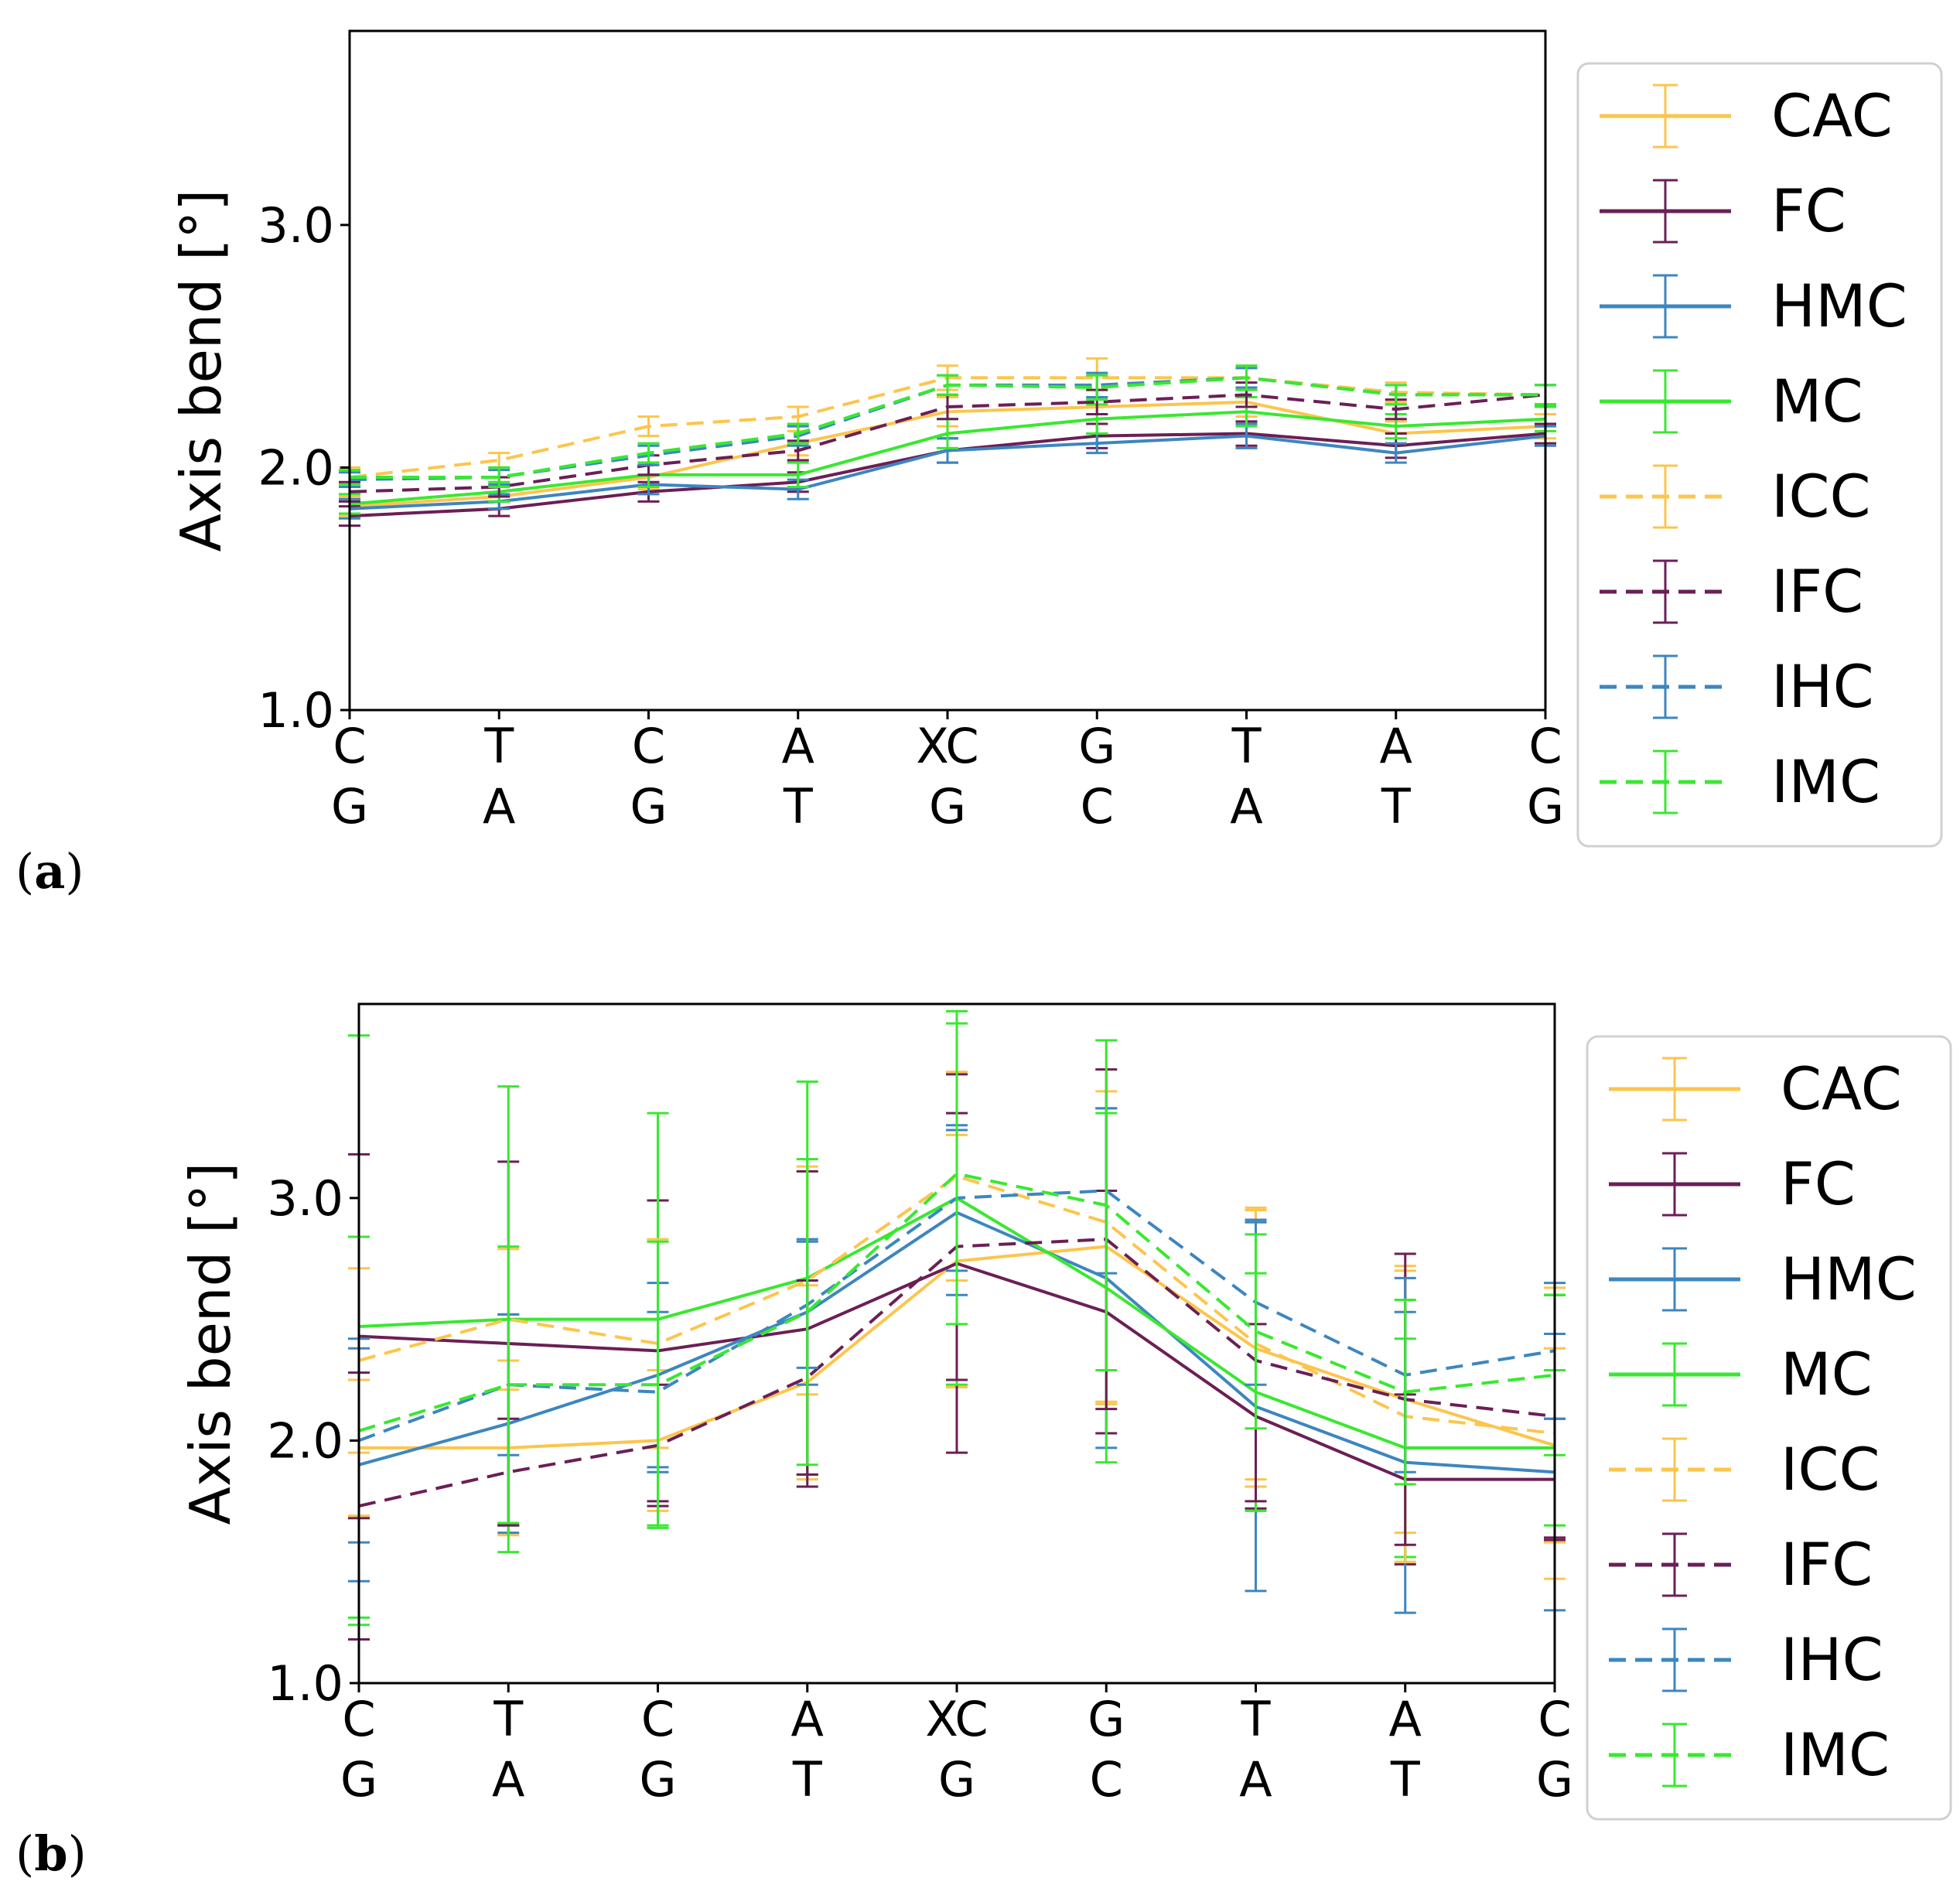 This screenshot has height=1902, width=1960. I want to click on series-layer, so click(947, 442).